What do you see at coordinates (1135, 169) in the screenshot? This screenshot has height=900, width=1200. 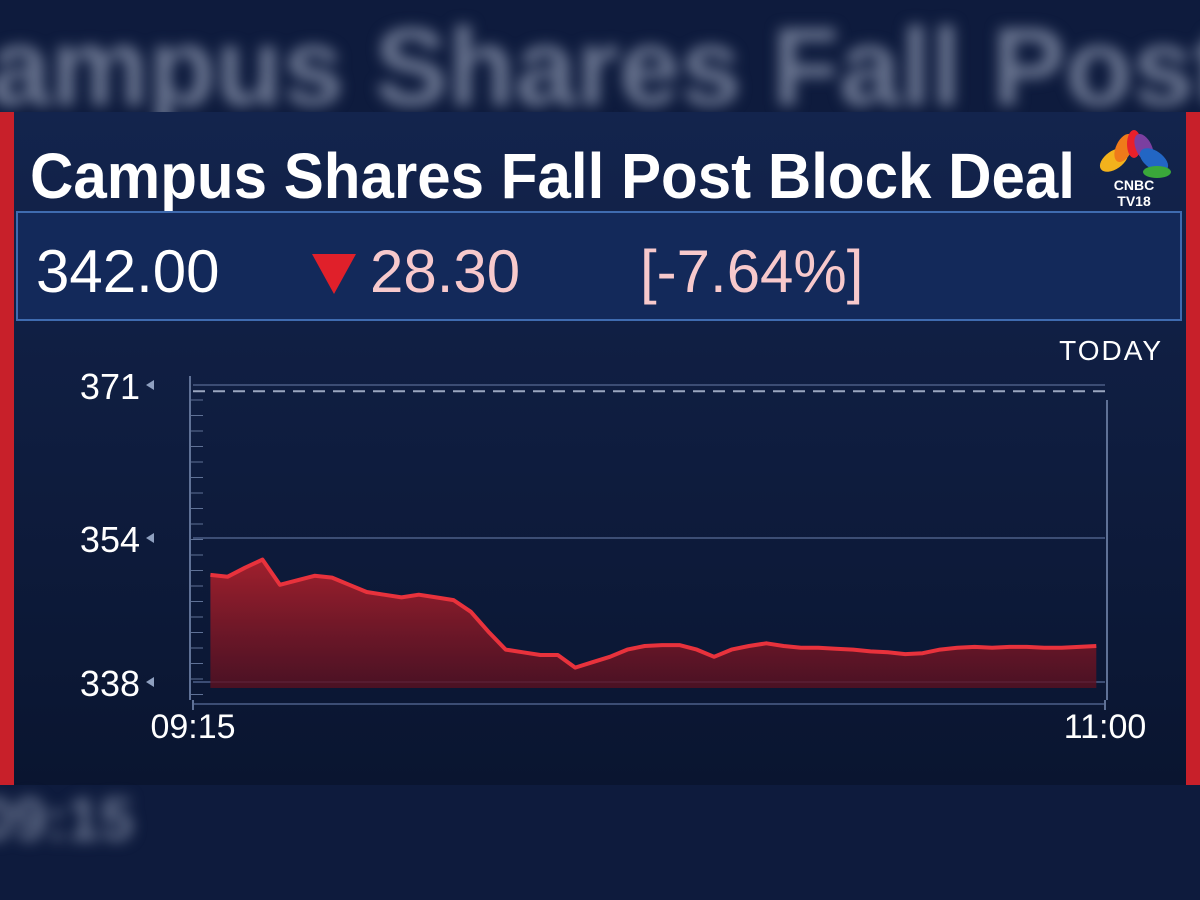 I see `logo: CNBC TV18` at bounding box center [1135, 169].